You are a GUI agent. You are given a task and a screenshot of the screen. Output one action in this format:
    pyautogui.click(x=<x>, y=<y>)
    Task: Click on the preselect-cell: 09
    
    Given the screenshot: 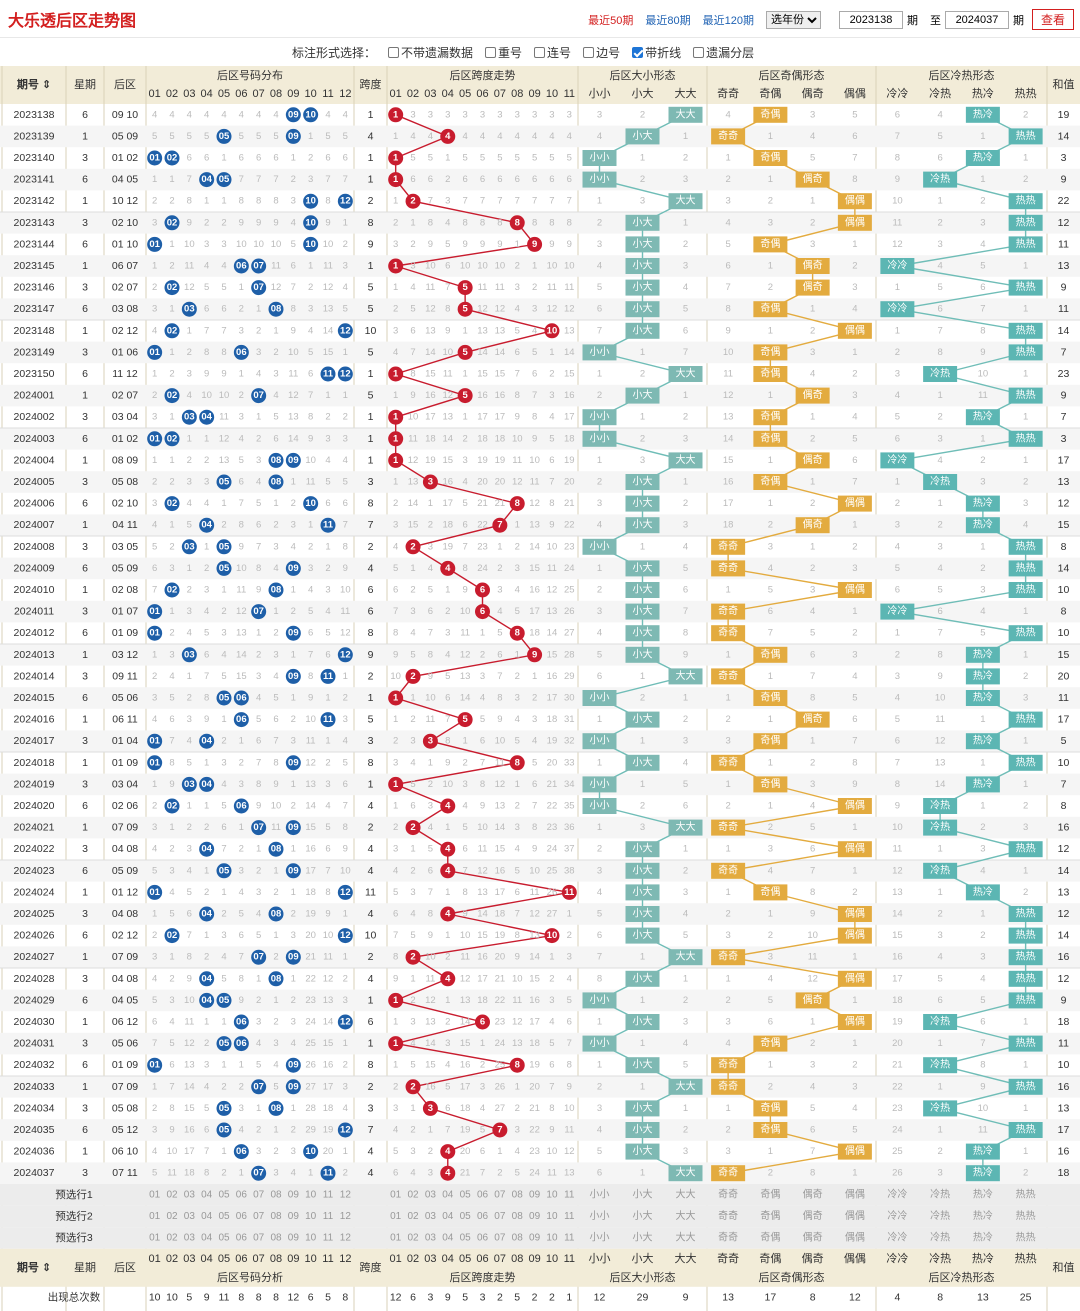 What is the action you would take?
    pyautogui.click(x=294, y=1238)
    